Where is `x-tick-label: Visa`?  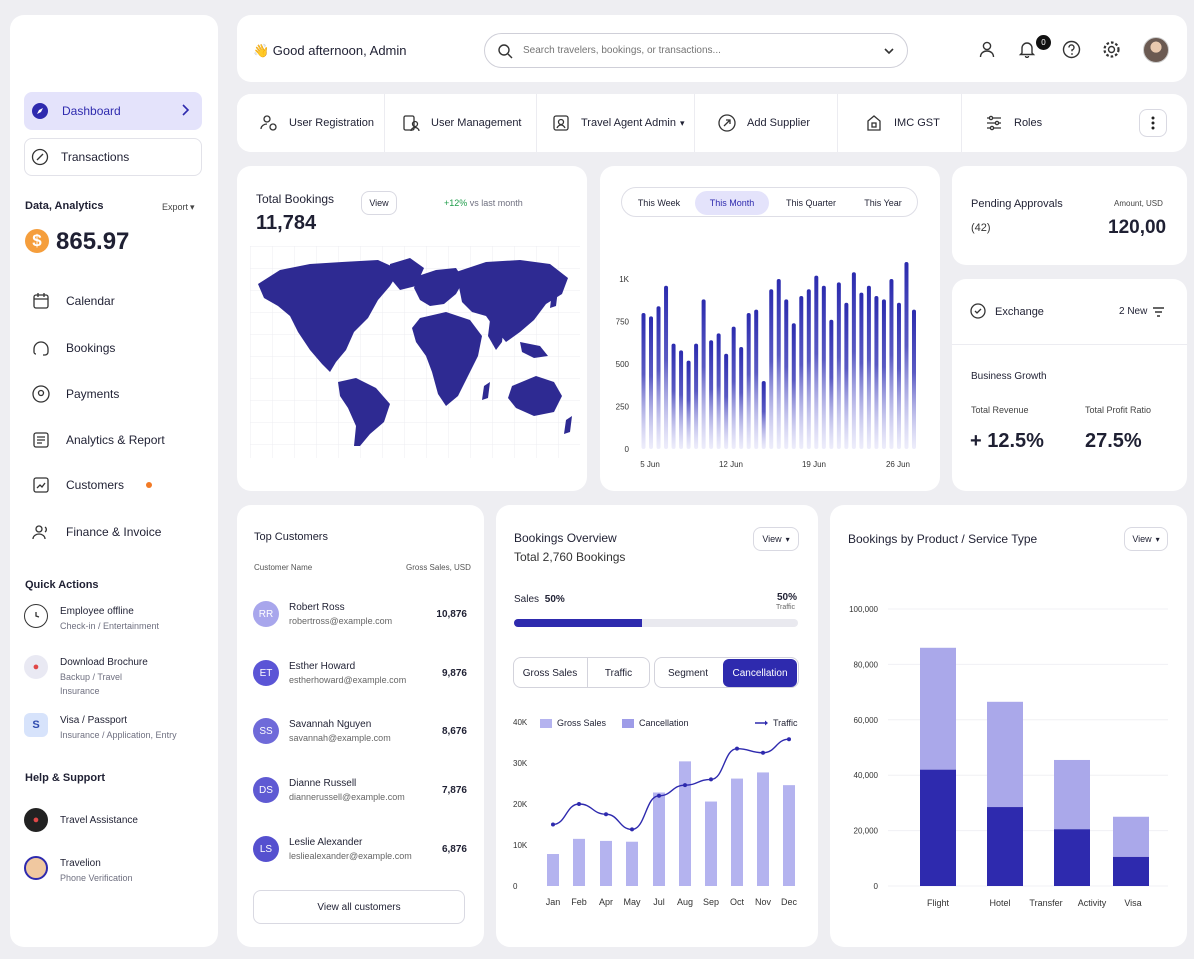 x-tick-label: Visa is located at coordinates (1132, 903).